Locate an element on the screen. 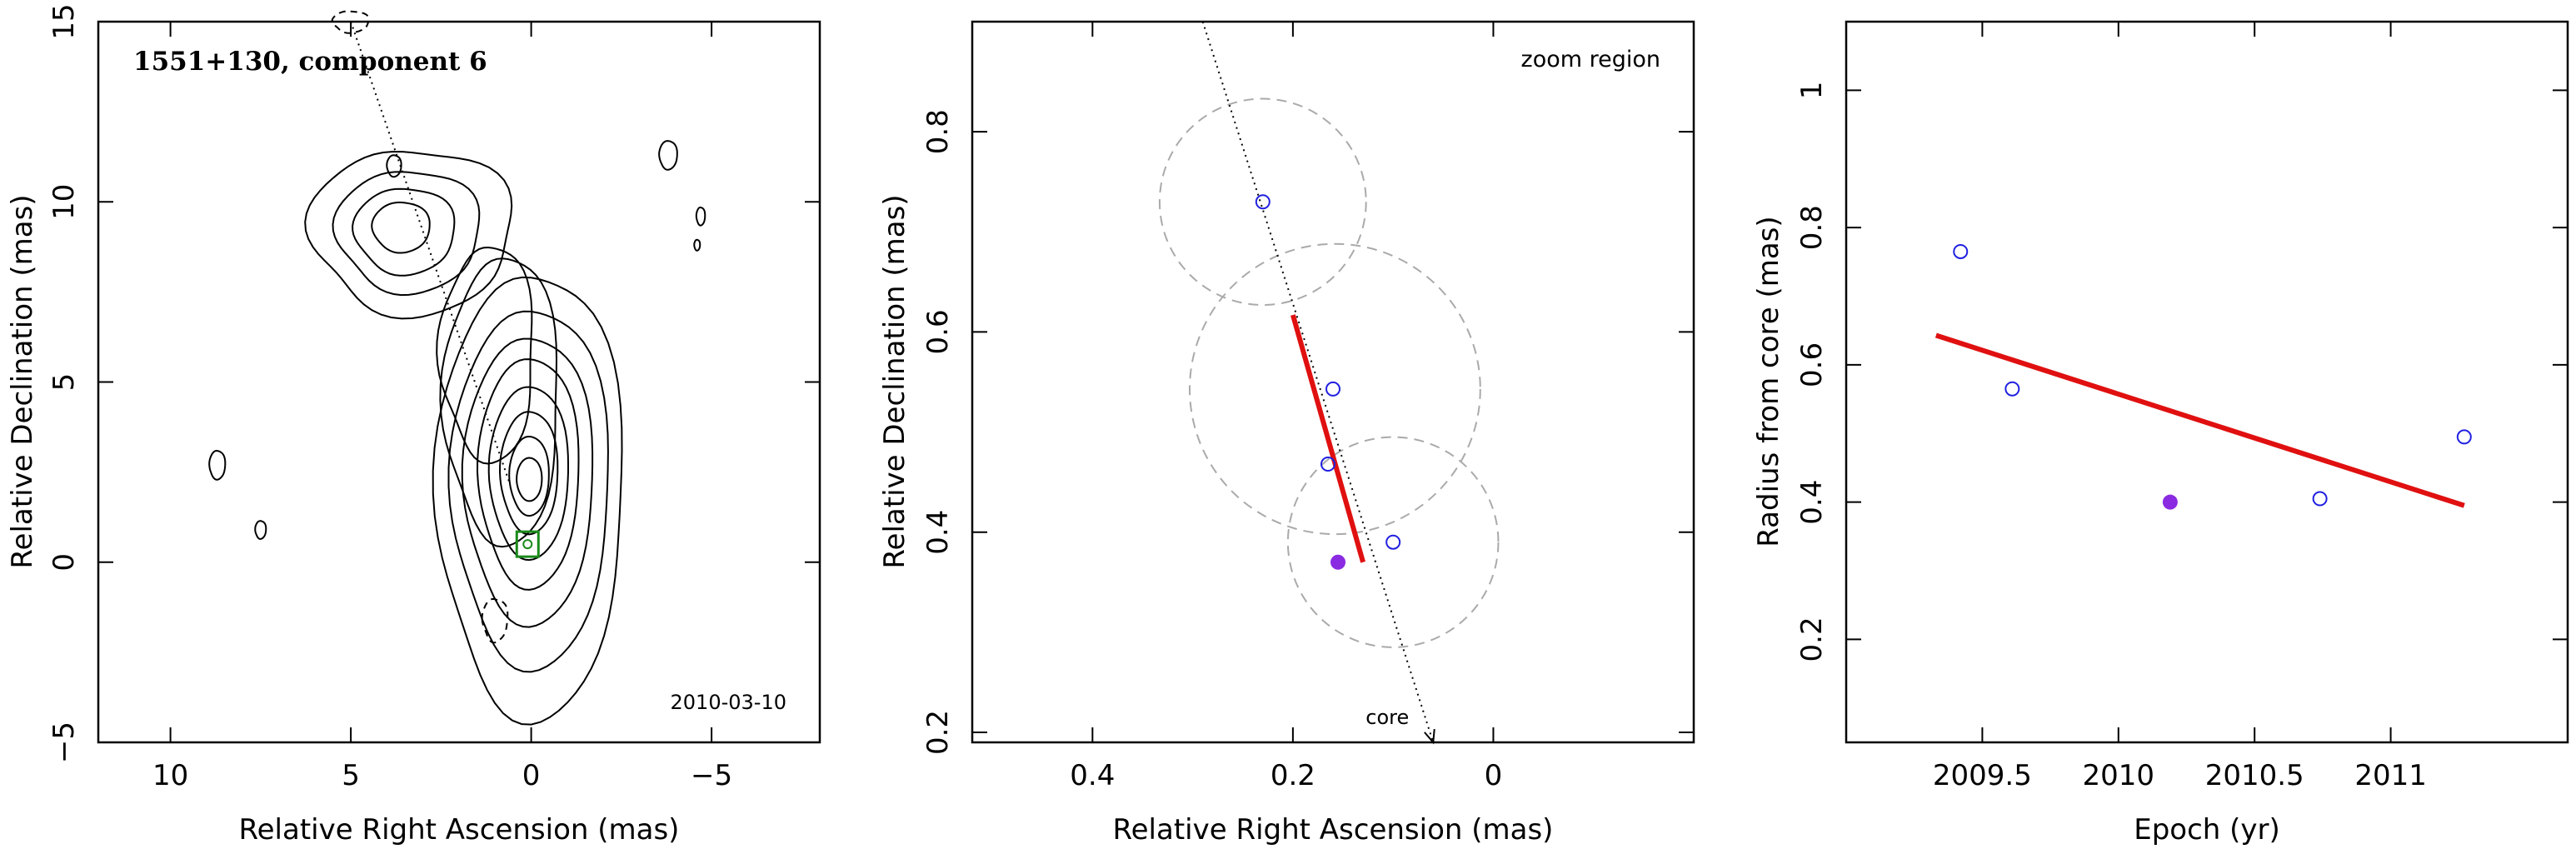 This screenshot has height=854, width=2576. y-tick-label: −5 is located at coordinates (64, 742).